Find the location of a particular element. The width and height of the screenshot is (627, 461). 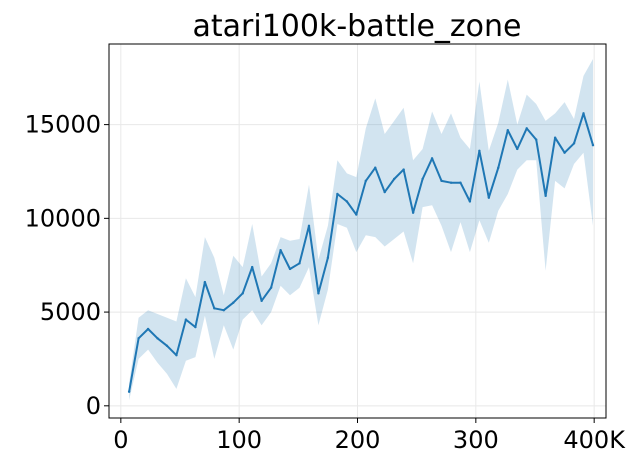

x-axis: 0 100 200 300 400K is located at coordinates (369, 436).